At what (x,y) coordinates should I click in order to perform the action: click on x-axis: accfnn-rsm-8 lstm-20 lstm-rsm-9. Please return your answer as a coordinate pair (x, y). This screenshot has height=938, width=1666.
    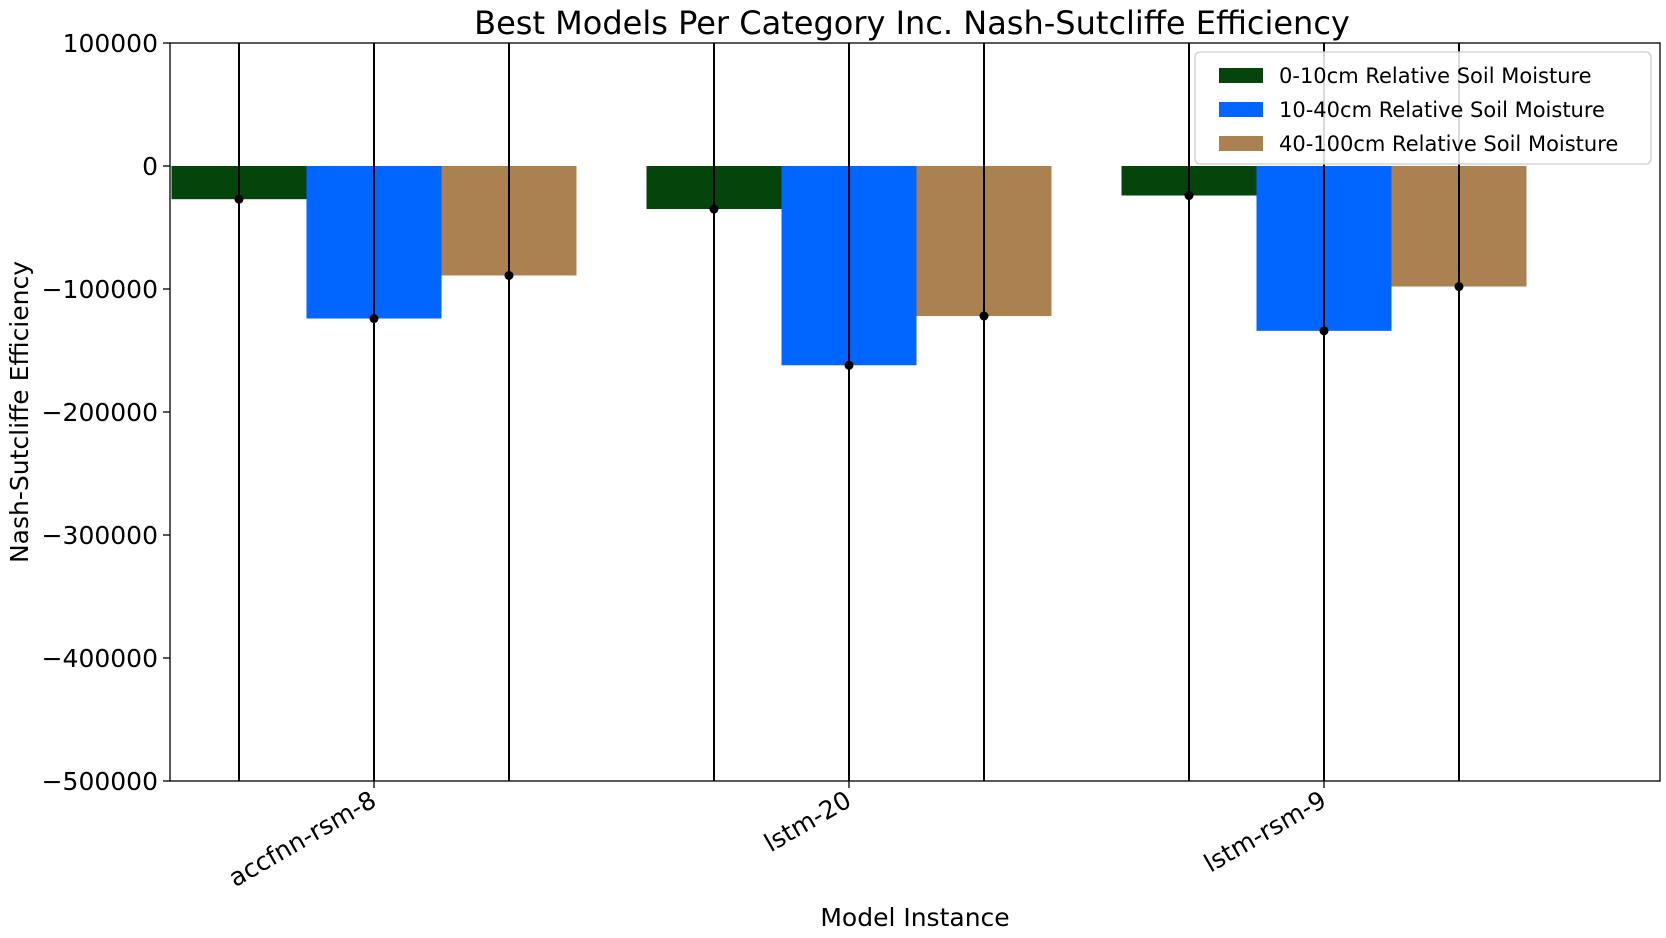
    Looking at the image, I should click on (777, 837).